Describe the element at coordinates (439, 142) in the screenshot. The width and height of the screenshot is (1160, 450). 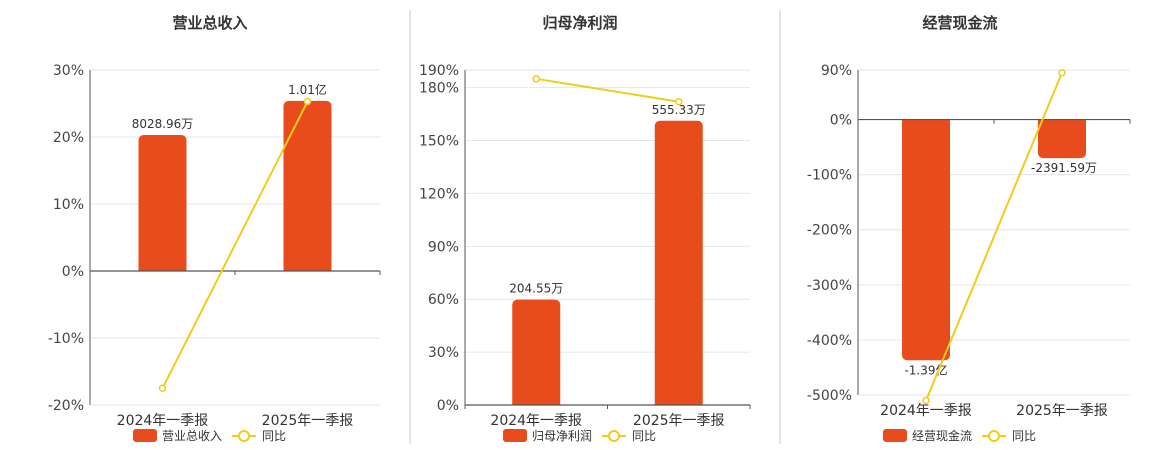
I see `y-tick-label: 150%` at that location.